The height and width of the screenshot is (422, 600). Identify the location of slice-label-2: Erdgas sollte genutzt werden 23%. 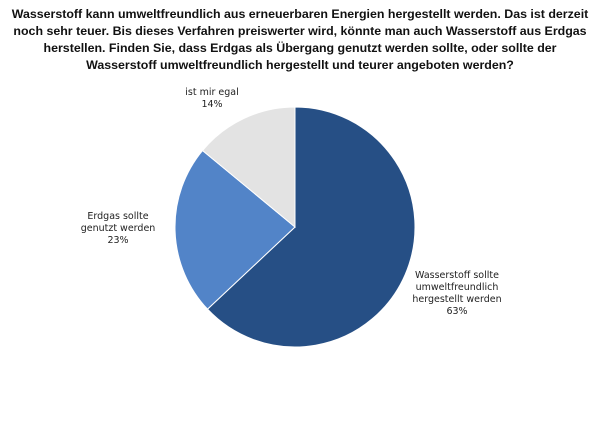
(118, 228).